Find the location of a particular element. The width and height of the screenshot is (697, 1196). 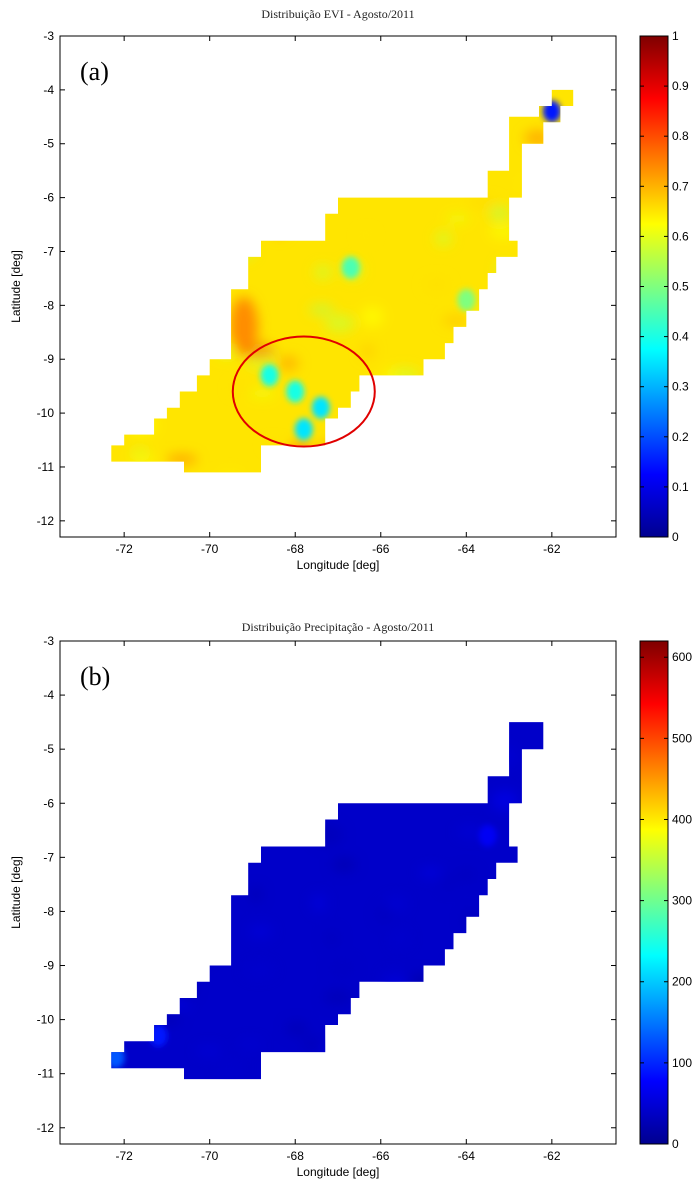

x-axis-label: Longitude [deg] is located at coordinates (338, 565).